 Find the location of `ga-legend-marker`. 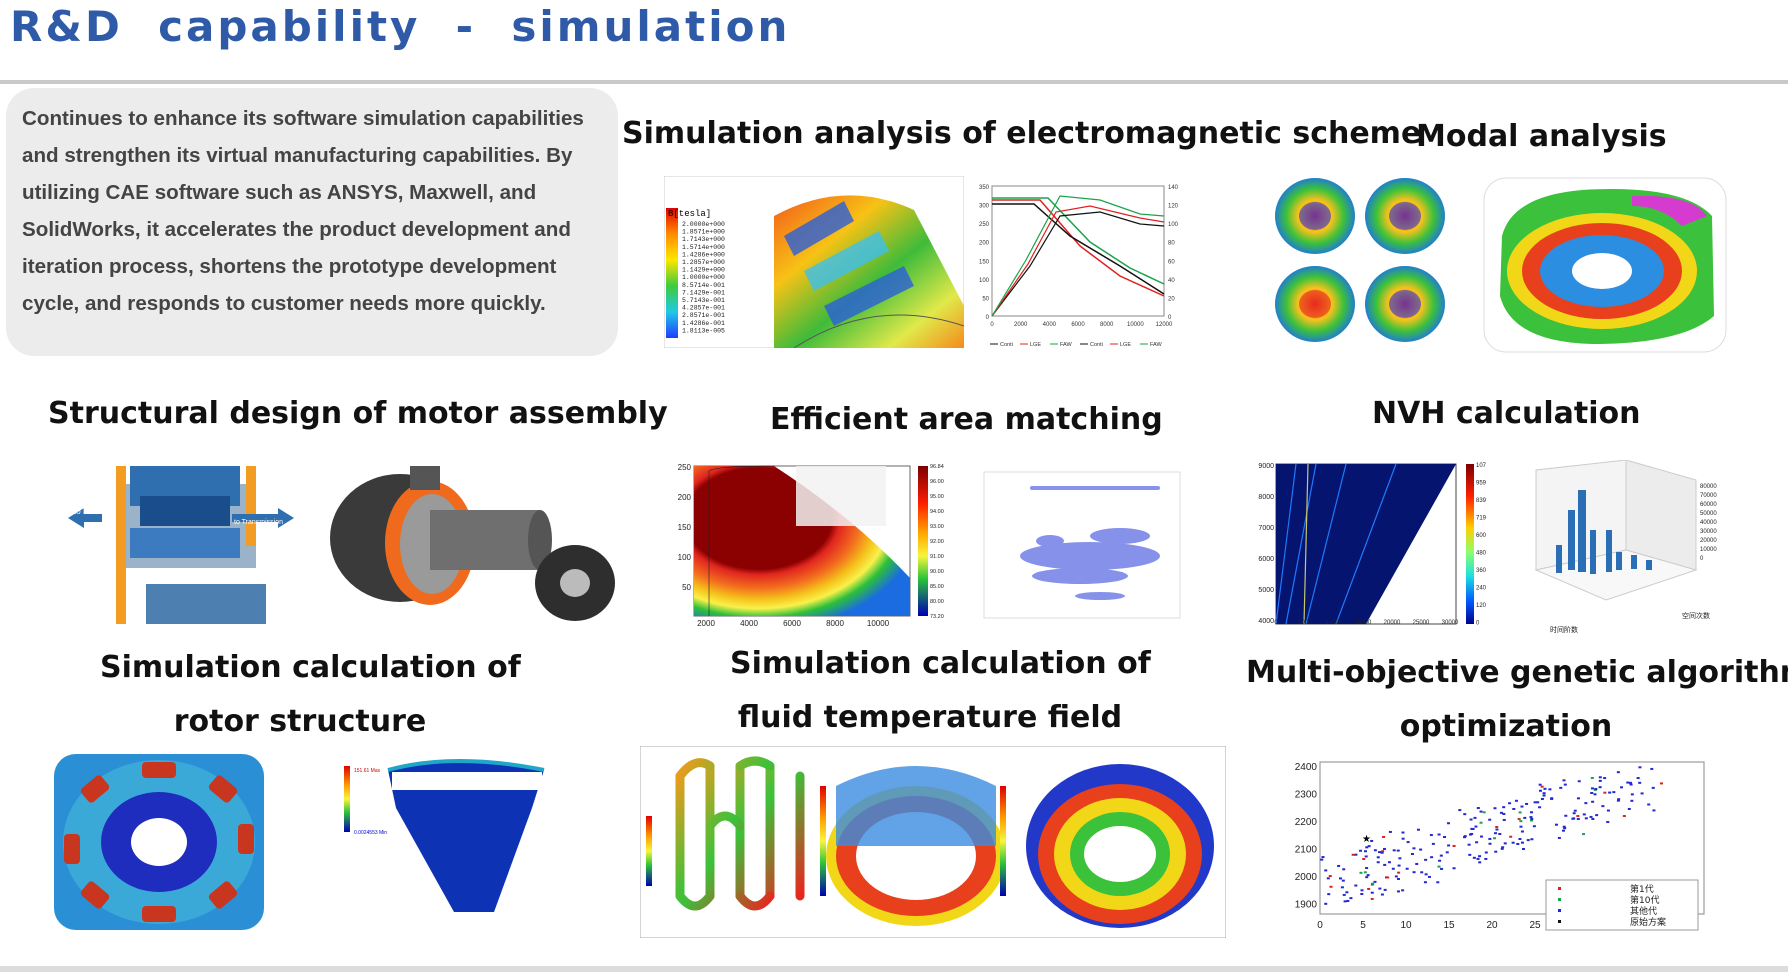

ga-legend-marker is located at coordinates (1559, 888).